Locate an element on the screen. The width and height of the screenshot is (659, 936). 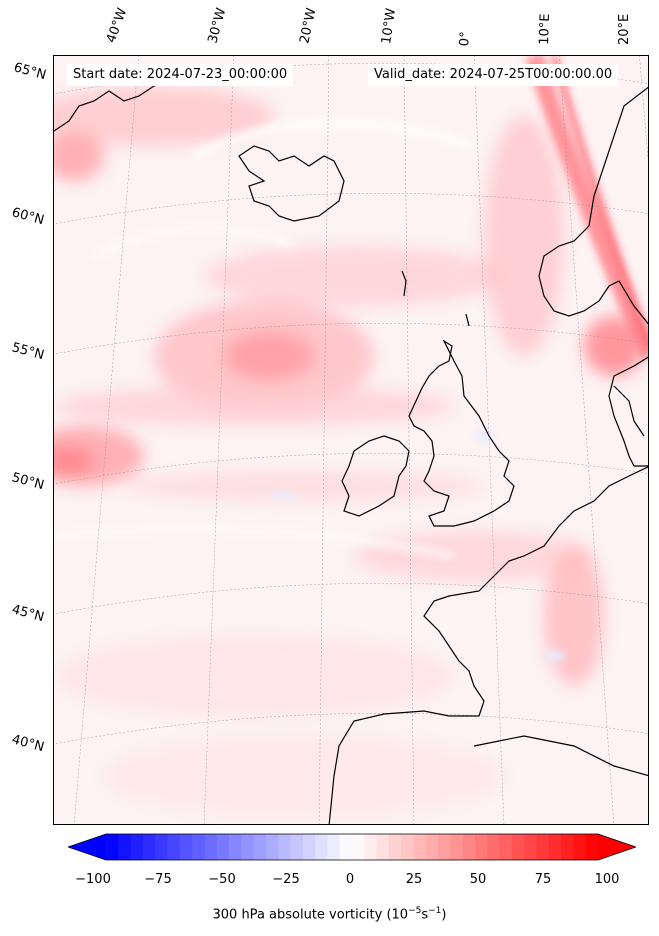
colorbar-tick-label: 0 is located at coordinates (350, 879).